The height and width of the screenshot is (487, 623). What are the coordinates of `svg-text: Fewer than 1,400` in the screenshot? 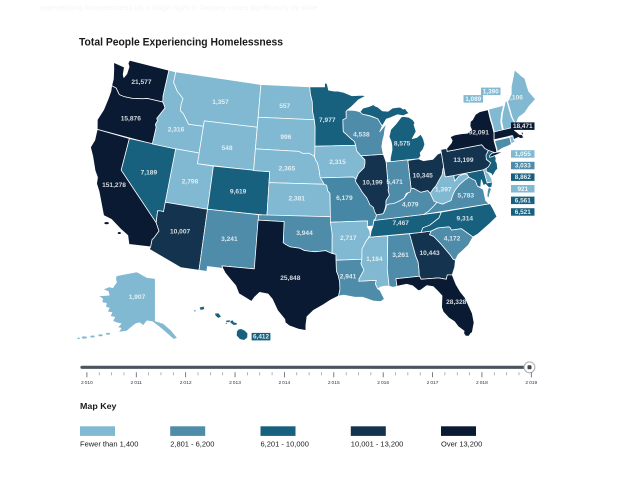 It's located at (109, 444).